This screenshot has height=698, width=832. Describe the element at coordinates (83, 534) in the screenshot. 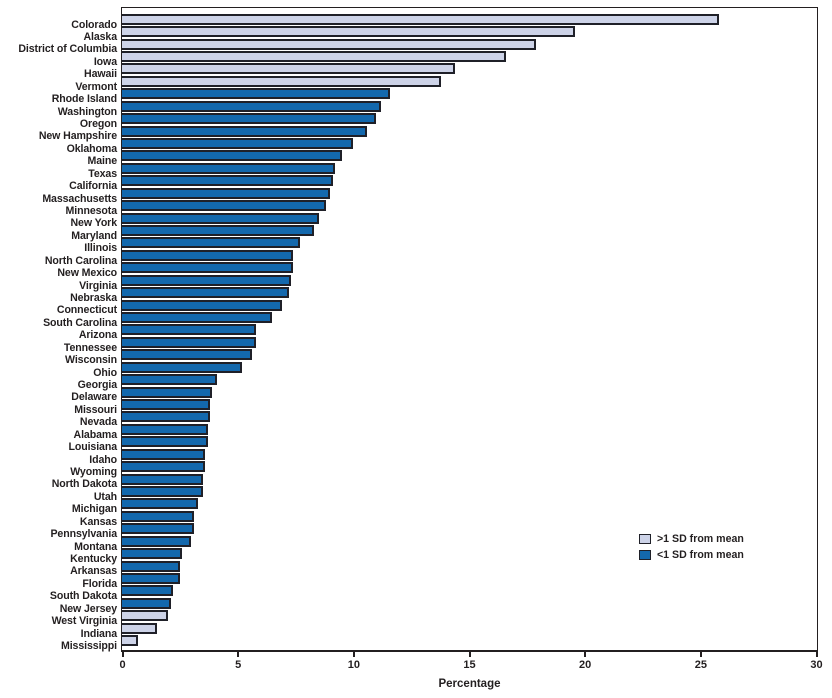

I see `y-axis-label: Pennsylvania` at that location.